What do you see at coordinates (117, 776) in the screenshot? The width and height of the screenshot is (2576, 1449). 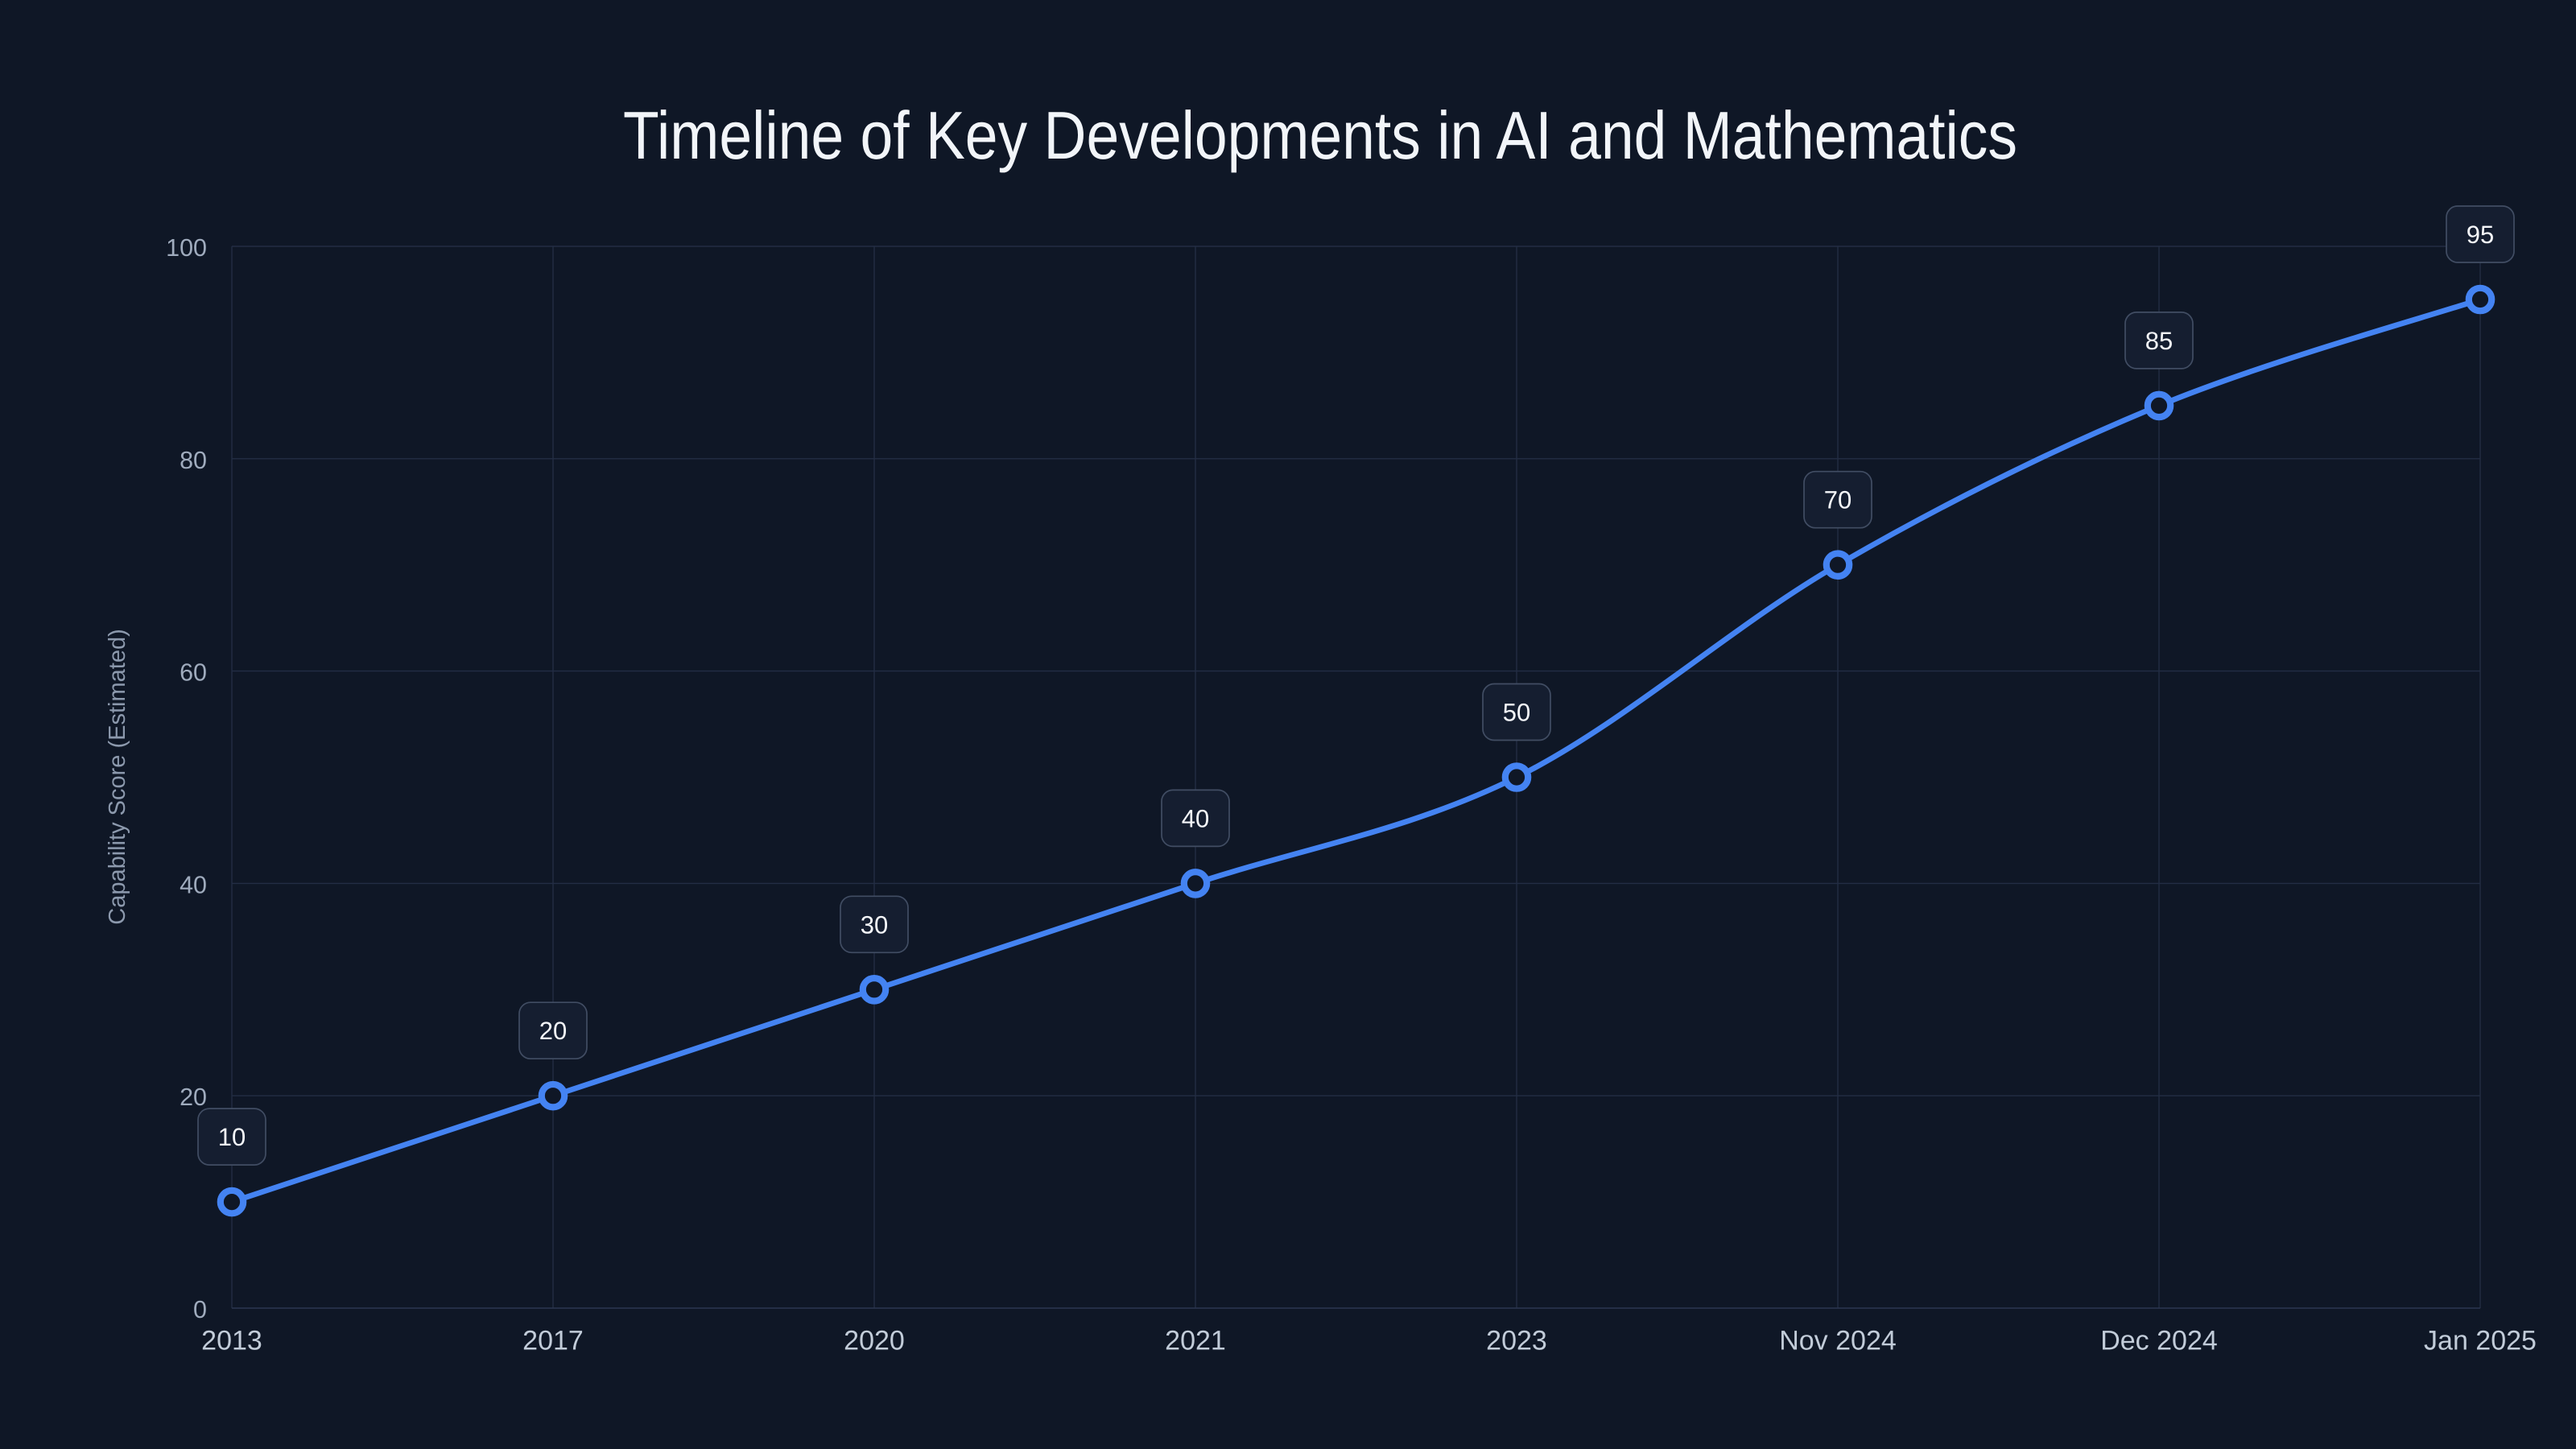 I see `svg-text: Capability Score (Estimated)` at bounding box center [117, 776].